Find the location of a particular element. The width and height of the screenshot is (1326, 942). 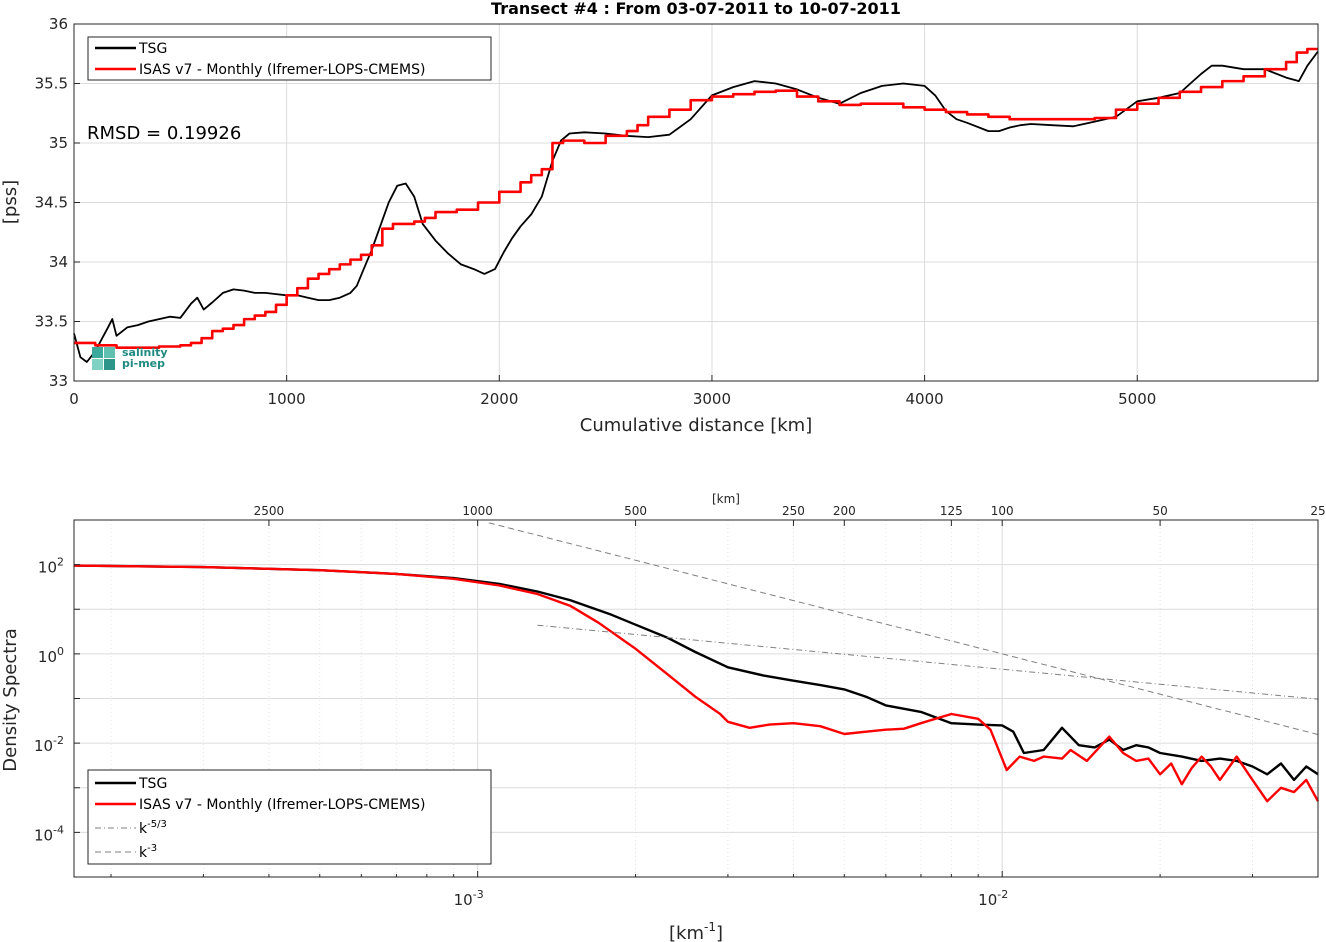

top-legend-box is located at coordinates (289, 58).